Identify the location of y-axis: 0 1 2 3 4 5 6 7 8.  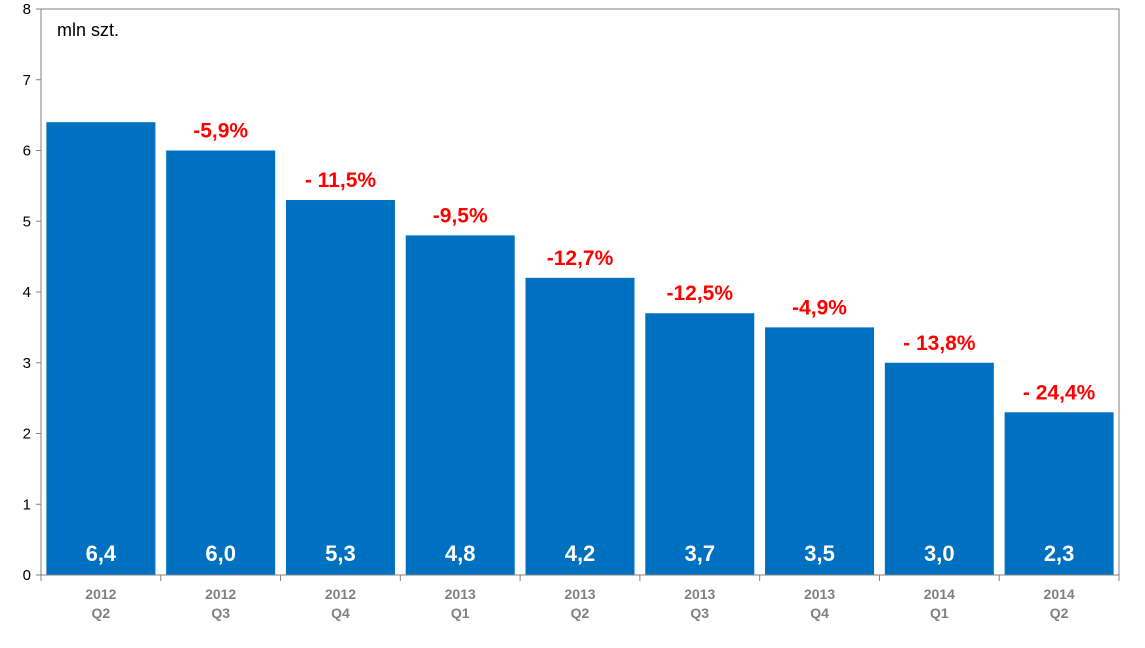
(32, 292).